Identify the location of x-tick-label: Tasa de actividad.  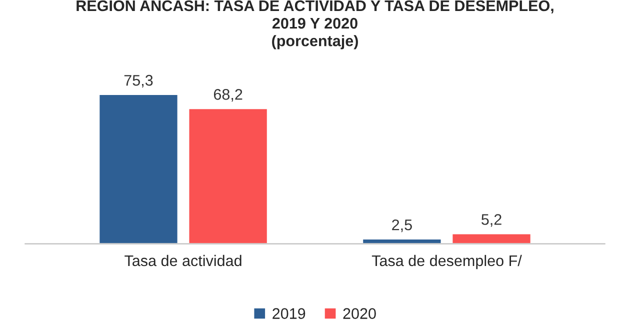
(183, 260).